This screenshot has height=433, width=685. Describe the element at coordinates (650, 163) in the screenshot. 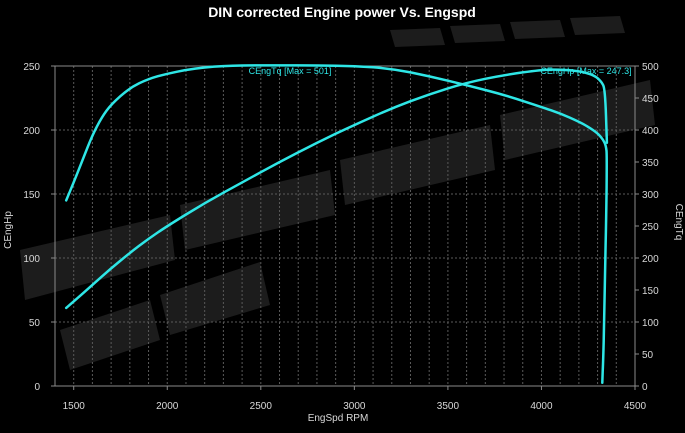

I see `y-right-tick-label: 350` at that location.